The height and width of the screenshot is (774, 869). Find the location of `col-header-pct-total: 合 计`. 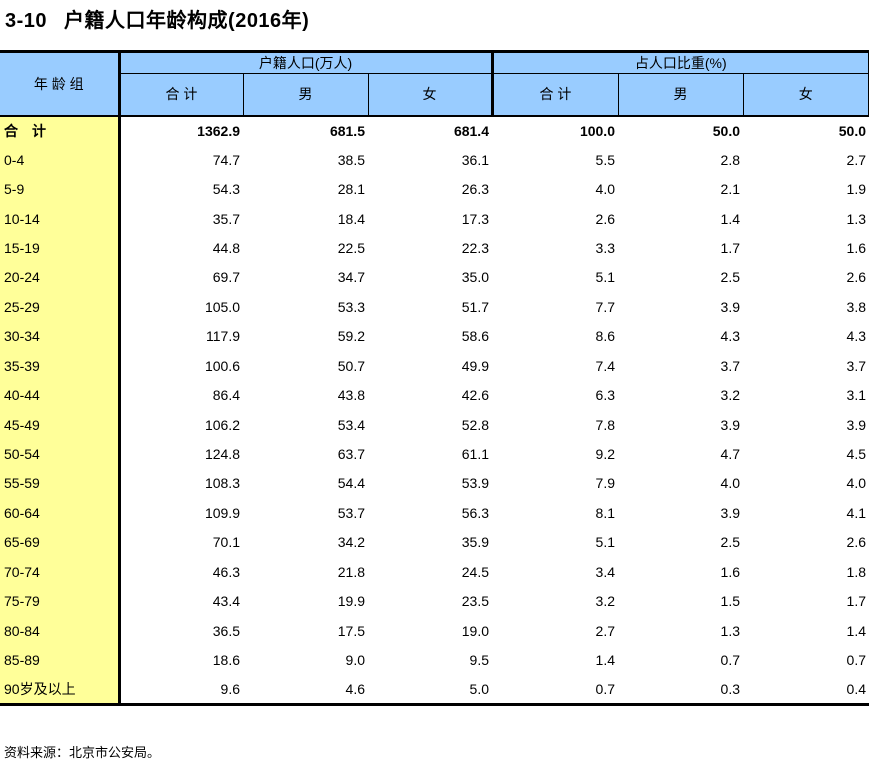

col-header-pct-total: 合 计 is located at coordinates (555, 95).